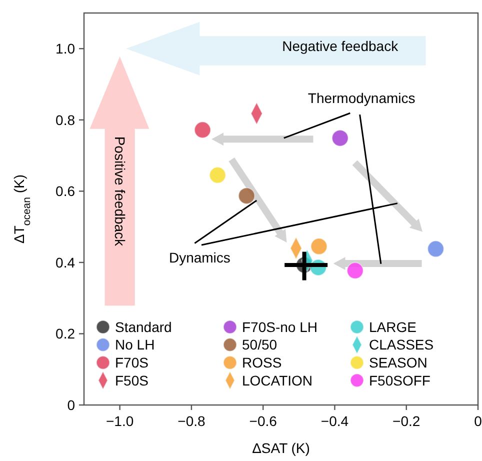 The width and height of the screenshot is (482, 461). What do you see at coordinates (406, 421) in the screenshot?
I see `x-tick-label: −0.2` at bounding box center [406, 421].